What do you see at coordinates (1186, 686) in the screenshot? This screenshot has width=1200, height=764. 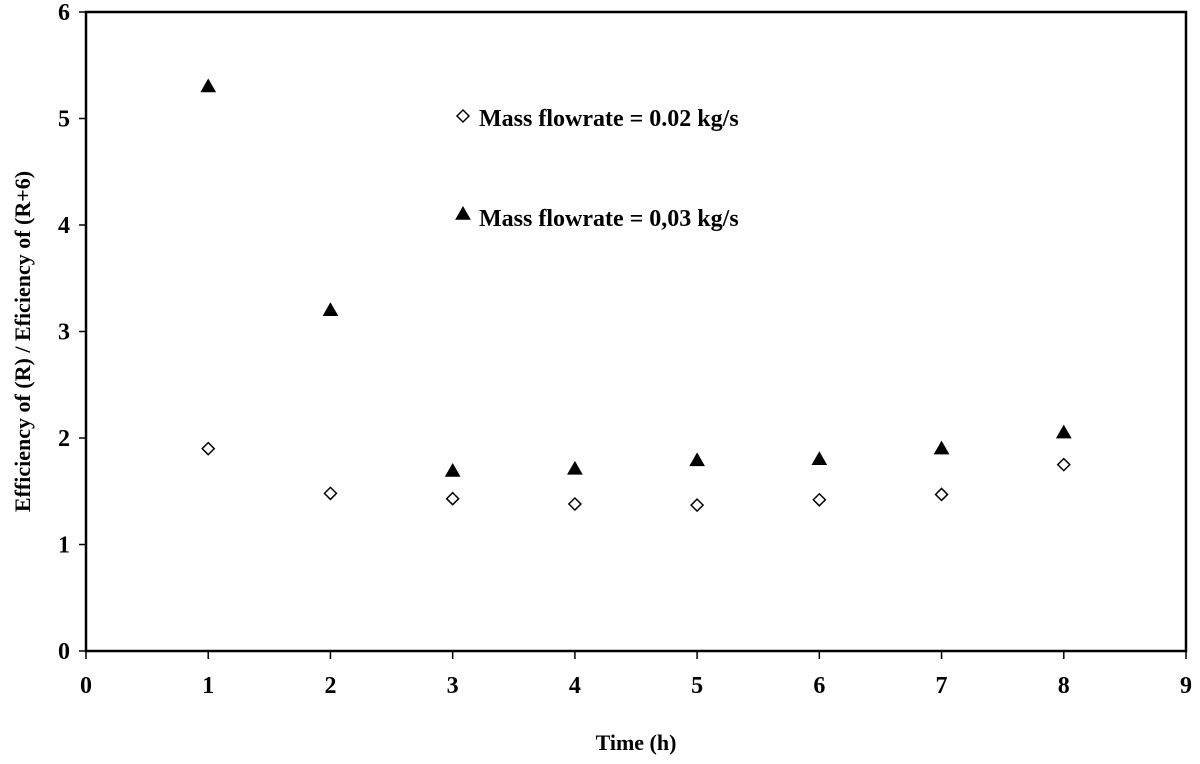 I see `x-tick-label: 9` at bounding box center [1186, 686].